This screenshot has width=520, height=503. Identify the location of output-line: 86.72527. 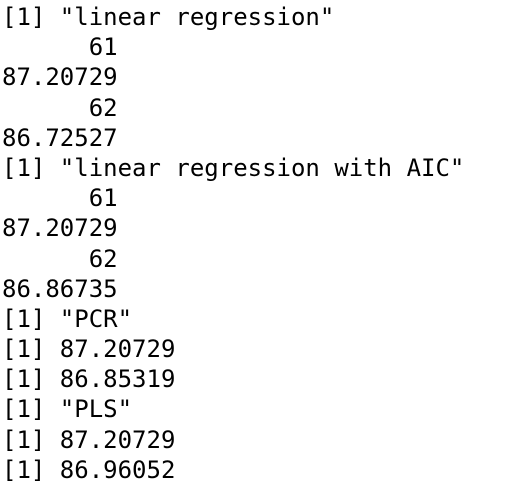
(60, 137).